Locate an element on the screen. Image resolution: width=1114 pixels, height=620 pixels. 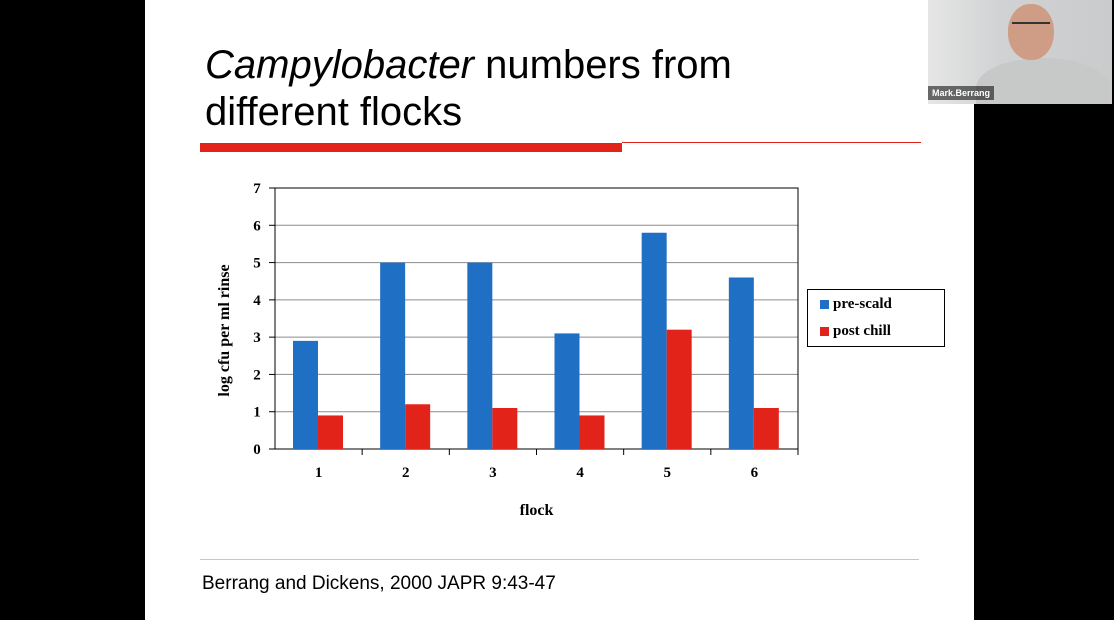
legend-swatch-pre-scald is located at coordinates (824, 304).